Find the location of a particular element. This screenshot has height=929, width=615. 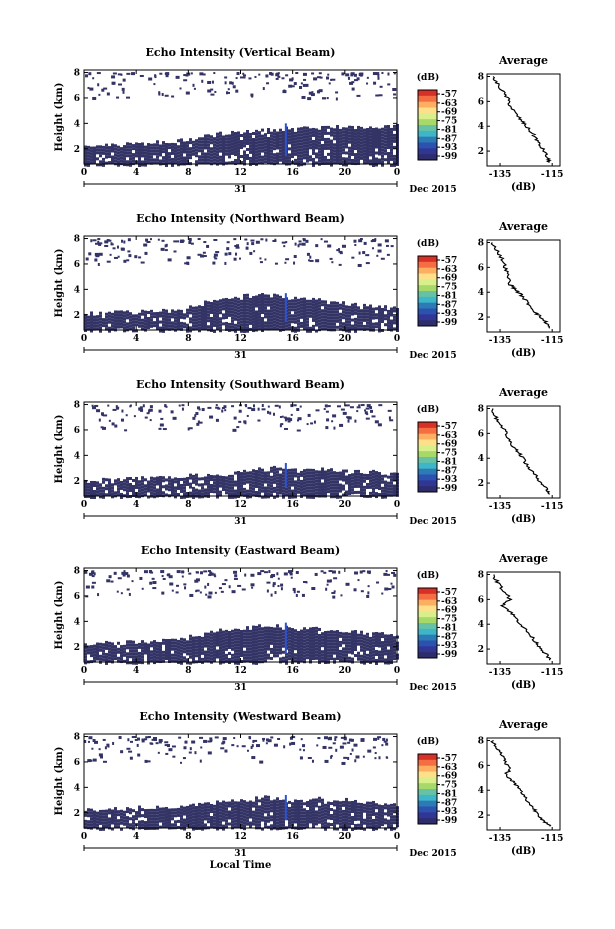

colorbar-segment is located at coordinates (427, 93).